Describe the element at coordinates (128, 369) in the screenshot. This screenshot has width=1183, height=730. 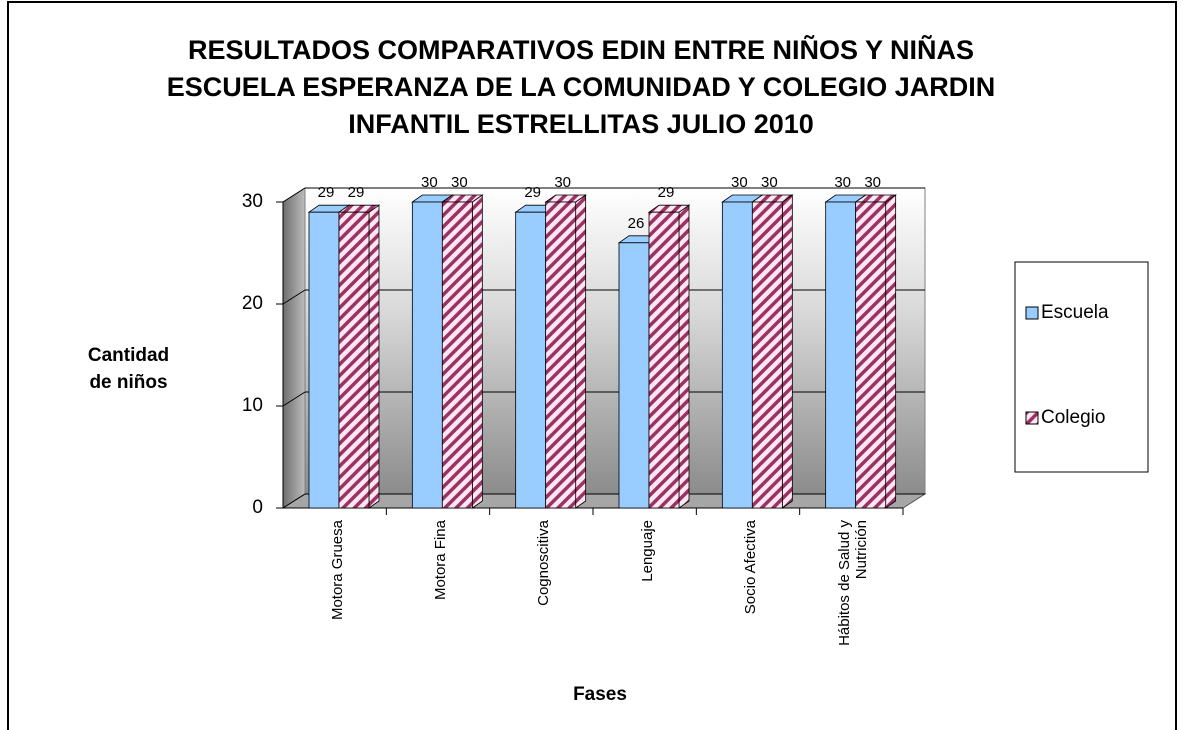
I see `y-axis-label: Cantidad de niños` at that location.